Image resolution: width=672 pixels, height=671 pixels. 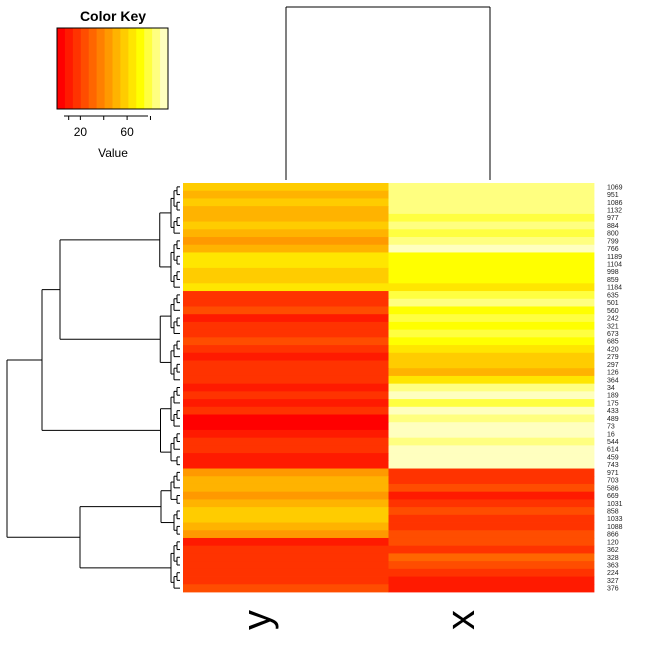 I want to click on row-label: 766, so click(x=613, y=249).